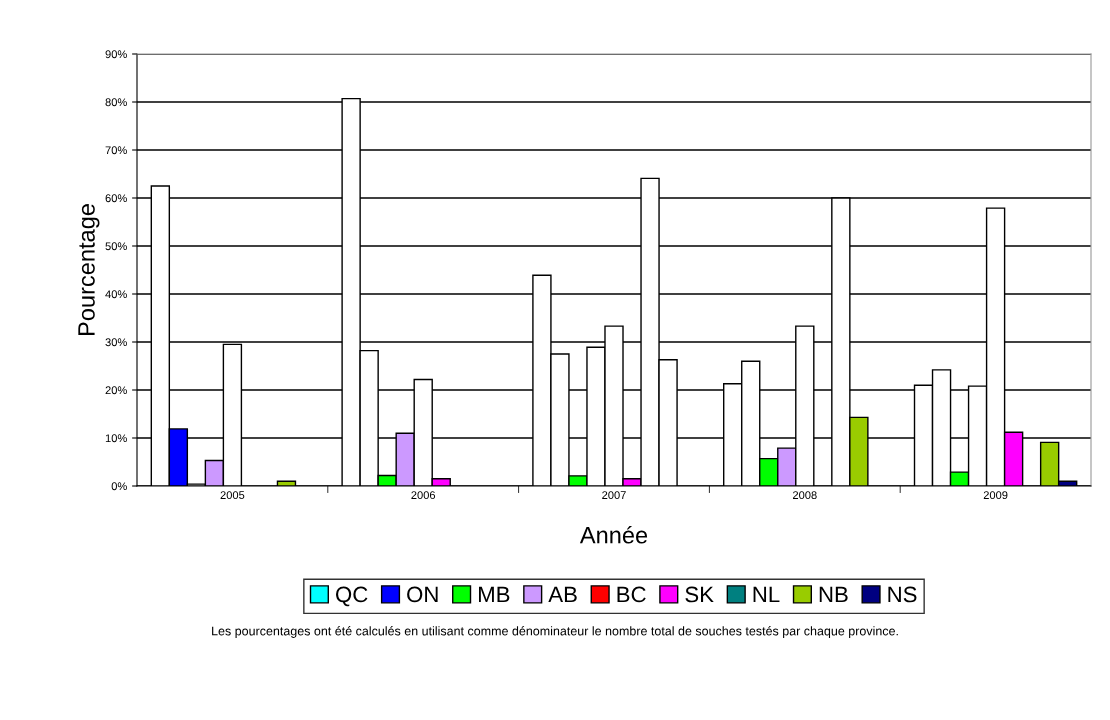 The width and height of the screenshot is (1110, 720). What do you see at coordinates (119, 486) in the screenshot?
I see `y-tick-label: 0%` at bounding box center [119, 486].